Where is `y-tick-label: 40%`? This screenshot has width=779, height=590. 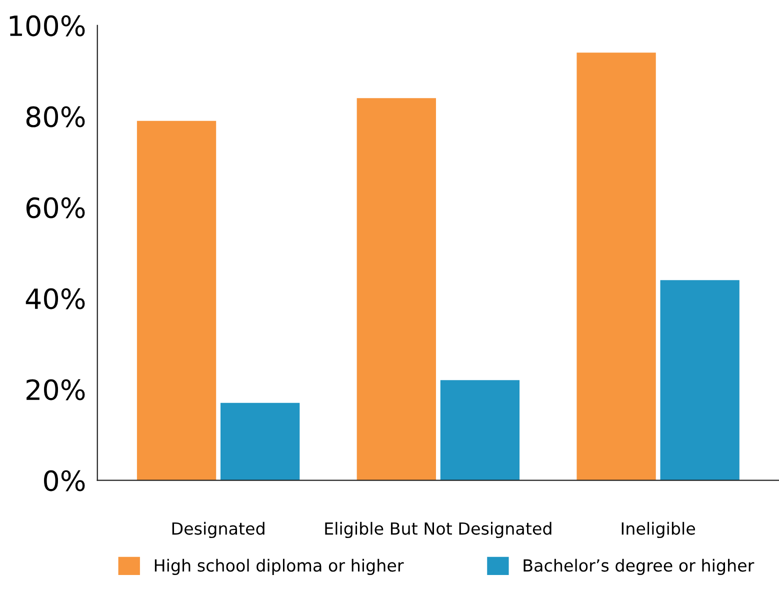 y-tick-label: 40% is located at coordinates (55, 299).